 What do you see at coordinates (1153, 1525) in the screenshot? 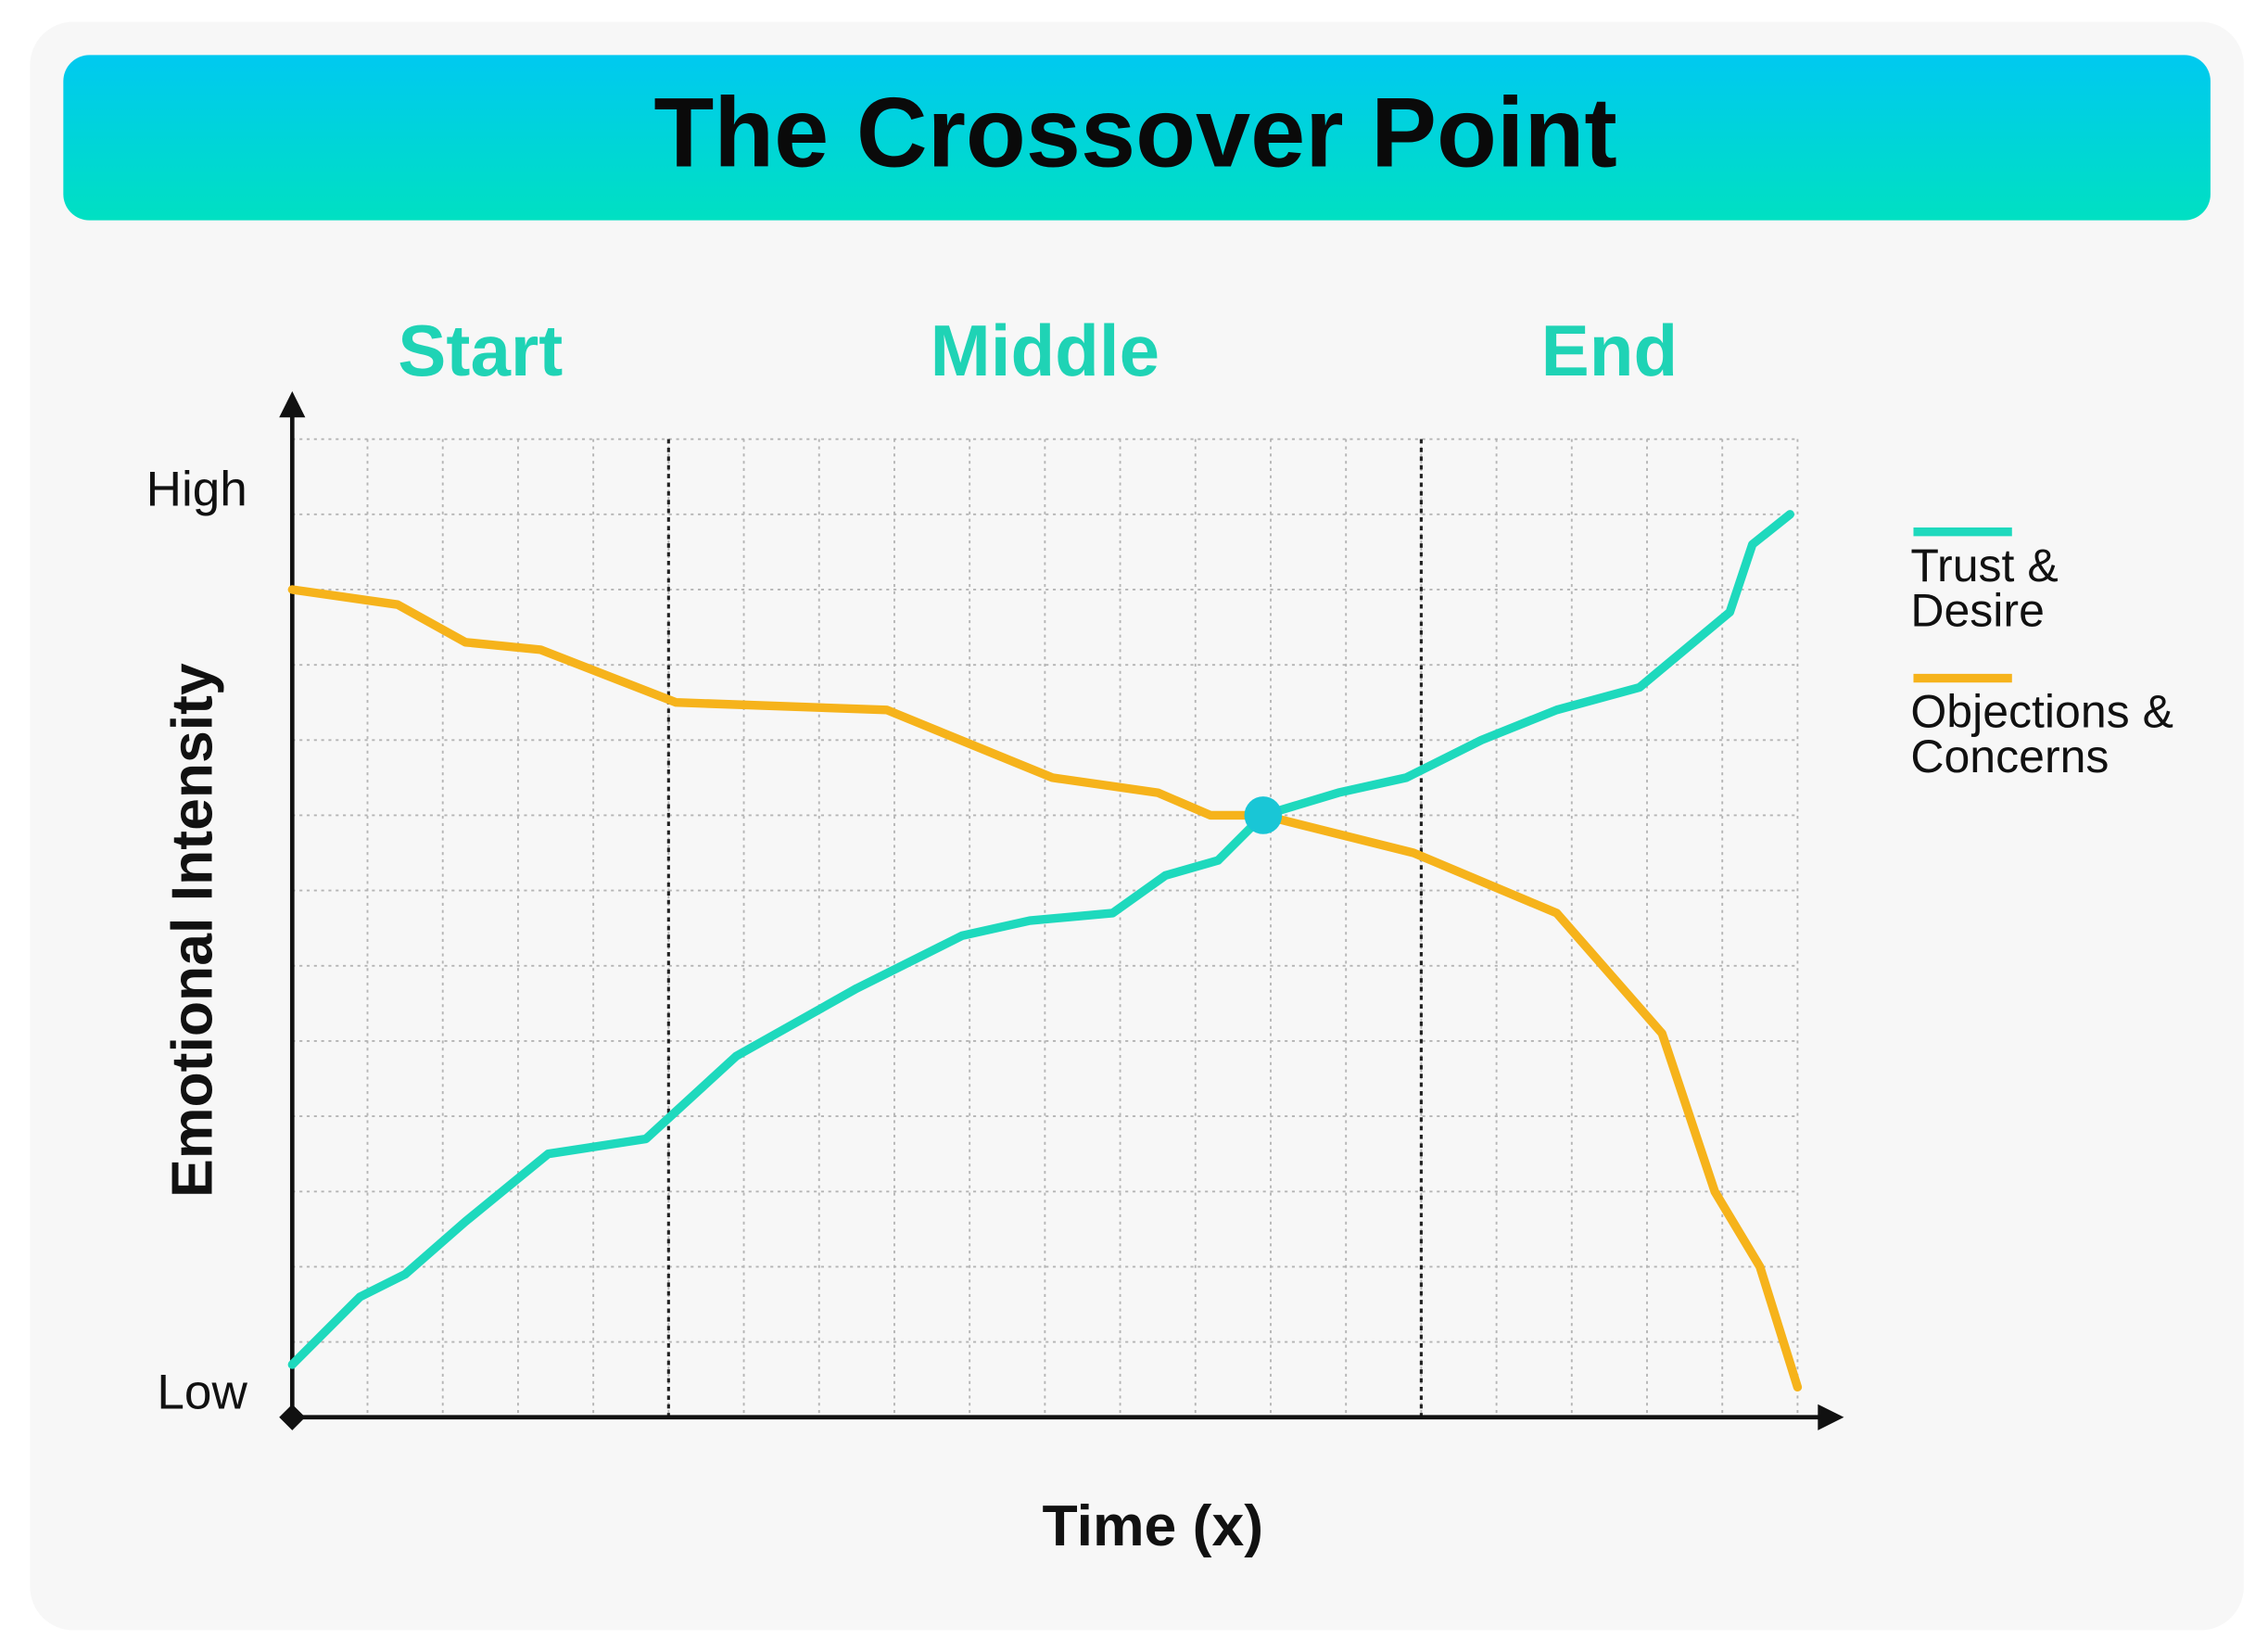
I see `x-axis-label: Time (x)` at bounding box center [1153, 1525].